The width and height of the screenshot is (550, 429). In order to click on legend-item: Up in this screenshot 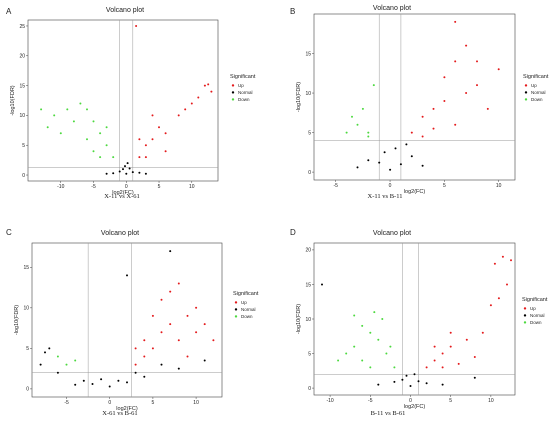, I will do `click(534, 85)`.